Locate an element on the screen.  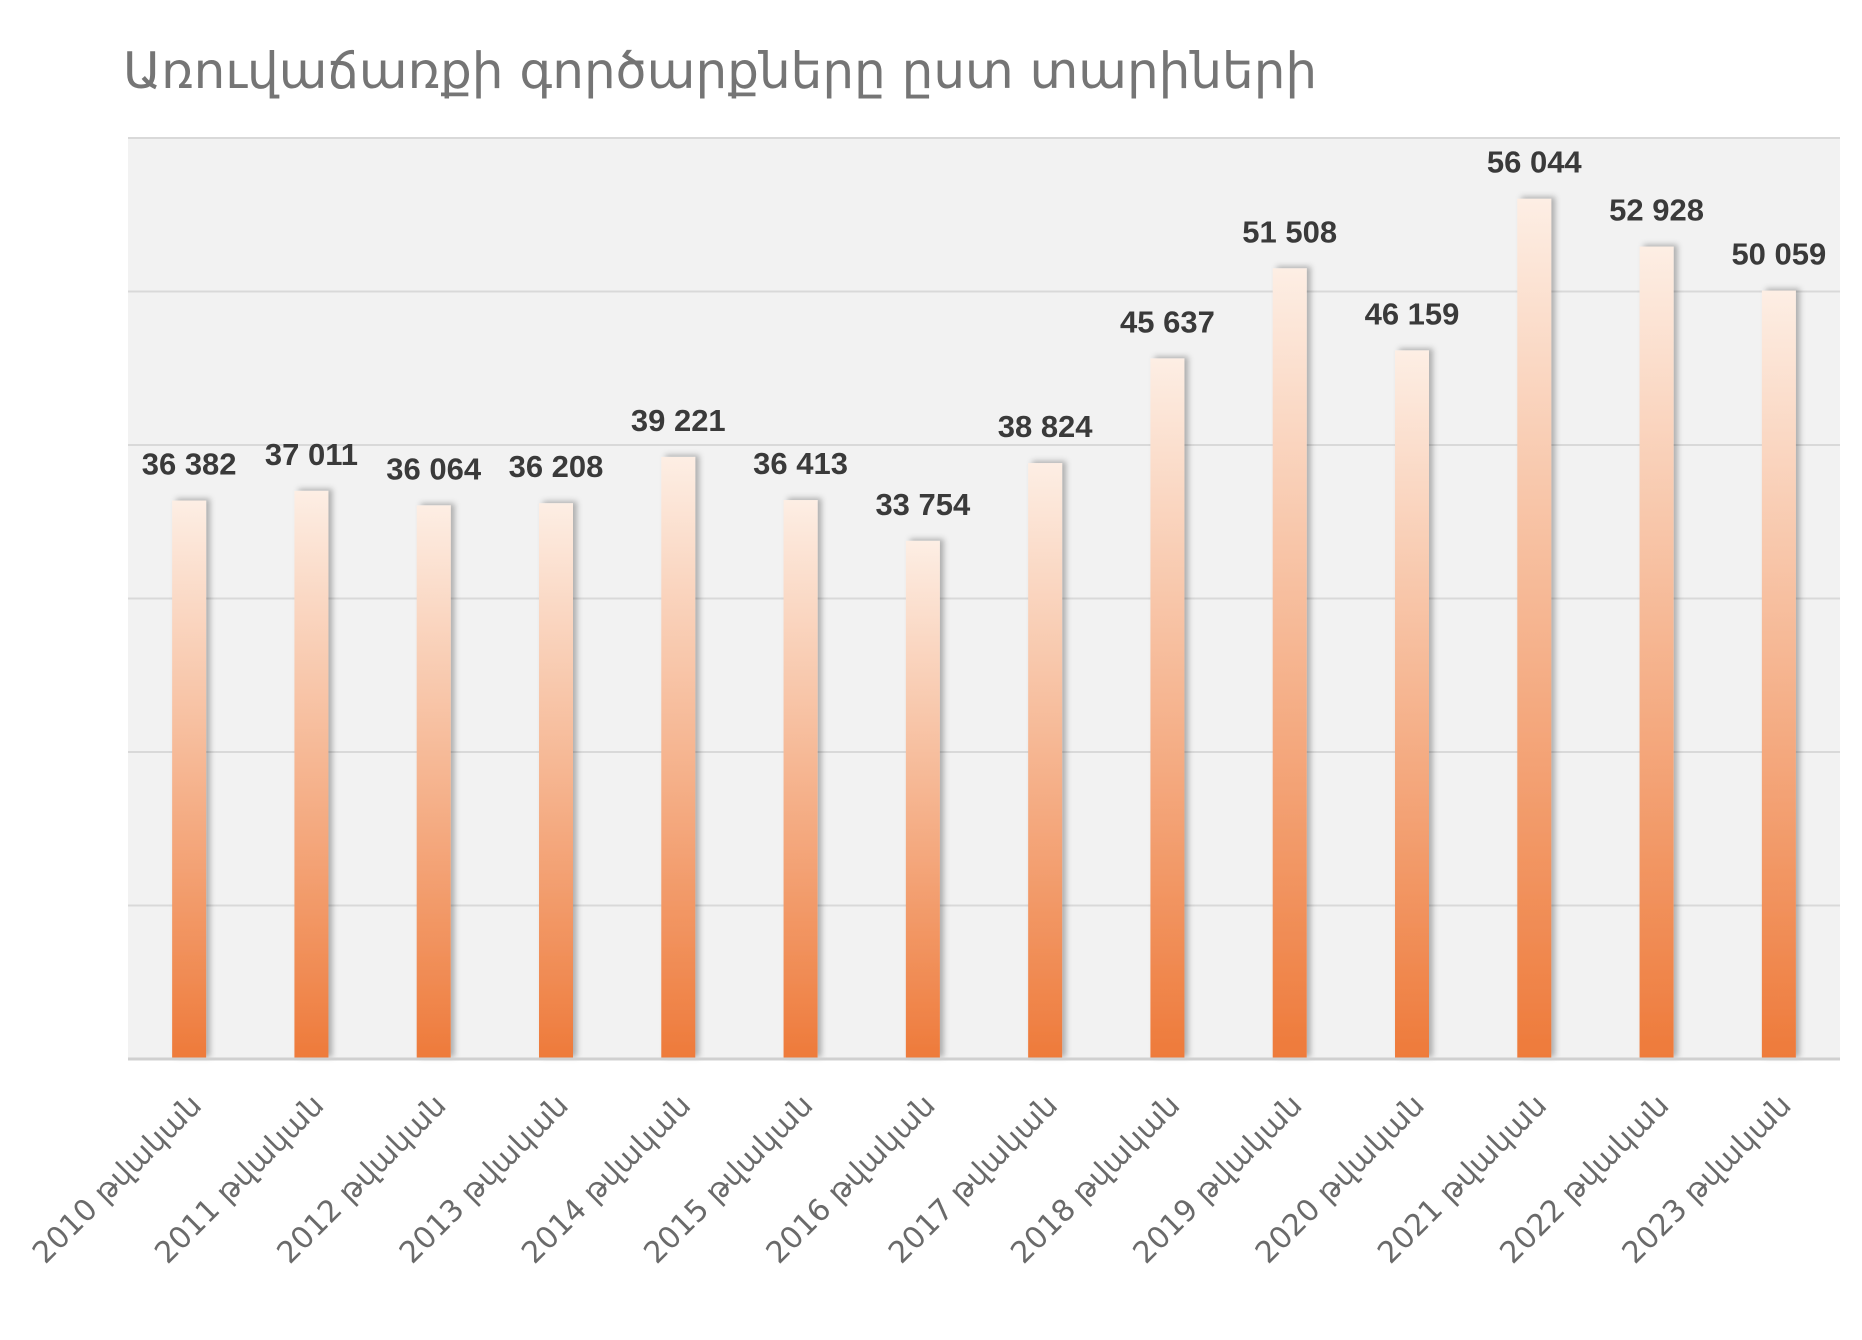
chart-title: Առուվաճառքի գործարքները ըստ տարիների is located at coordinates (720, 71).